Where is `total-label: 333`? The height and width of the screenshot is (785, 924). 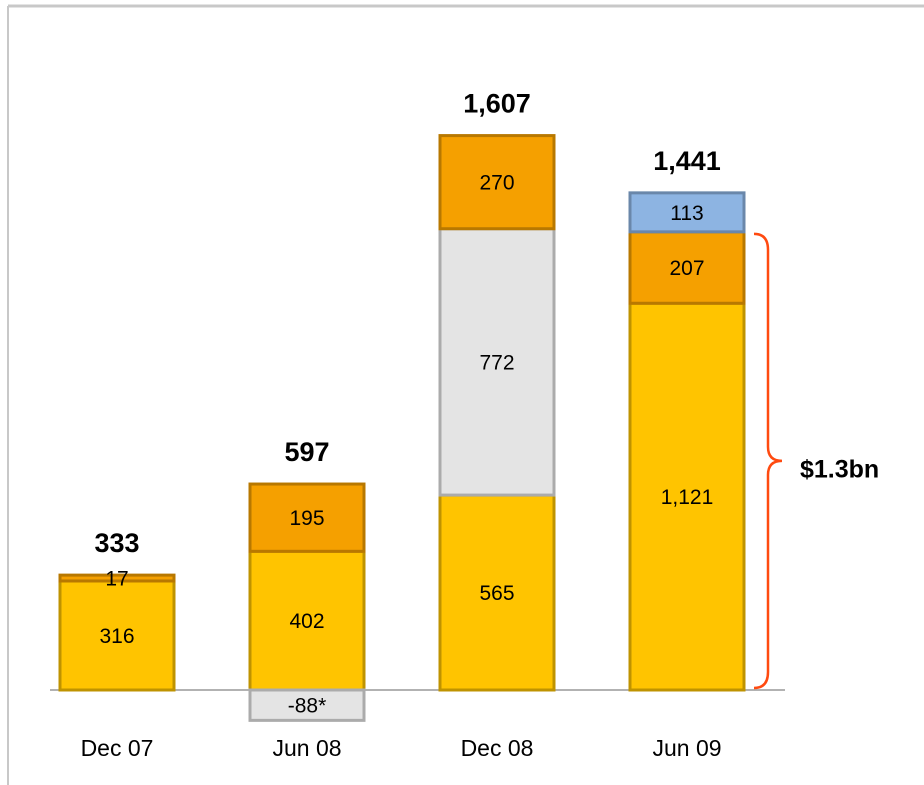
total-label: 333 is located at coordinates (116, 543).